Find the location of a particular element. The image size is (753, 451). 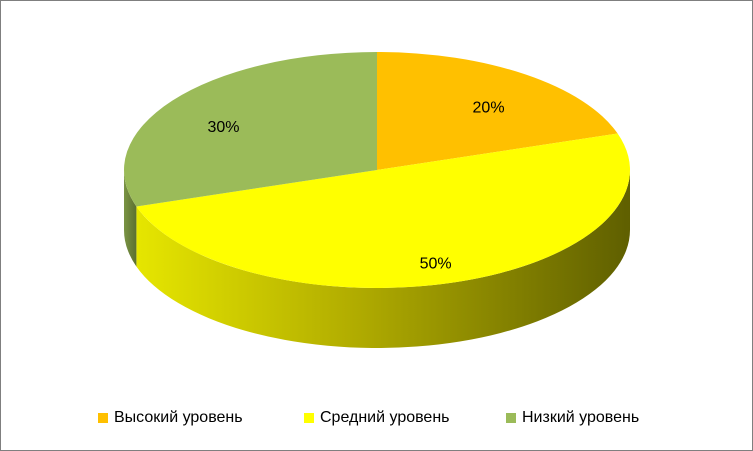

legend-label: Высокий уровень is located at coordinates (178, 417).